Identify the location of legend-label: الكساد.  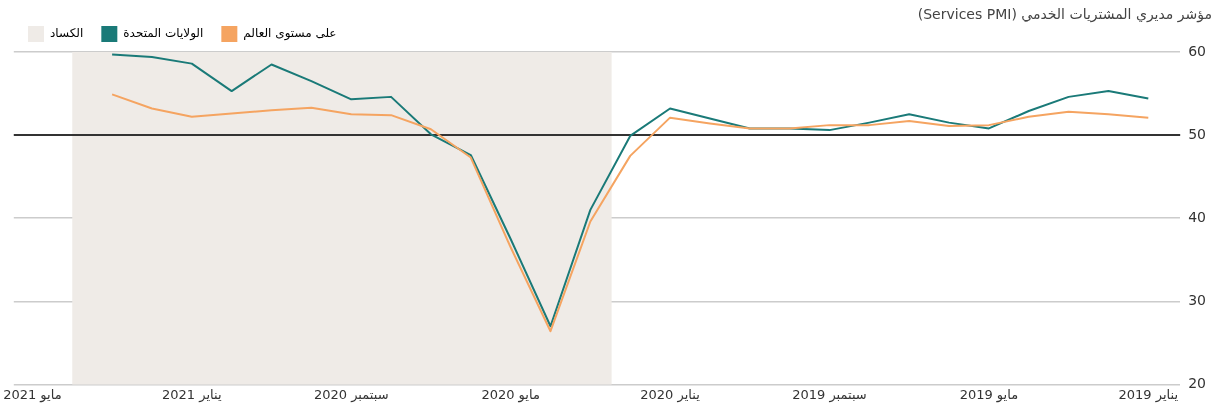
(67, 33).